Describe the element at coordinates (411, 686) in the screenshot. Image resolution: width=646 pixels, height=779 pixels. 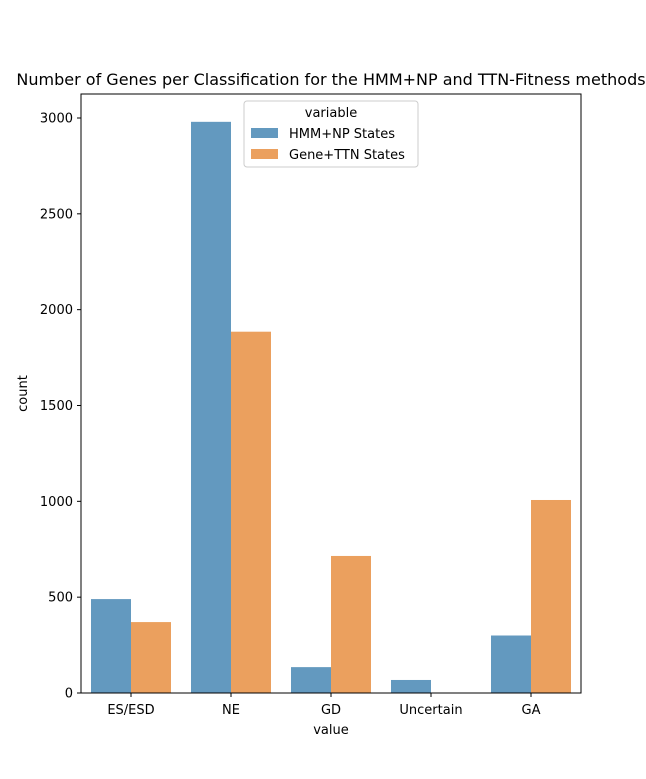
I see `bar-hmm-np-states-uncertain` at that location.